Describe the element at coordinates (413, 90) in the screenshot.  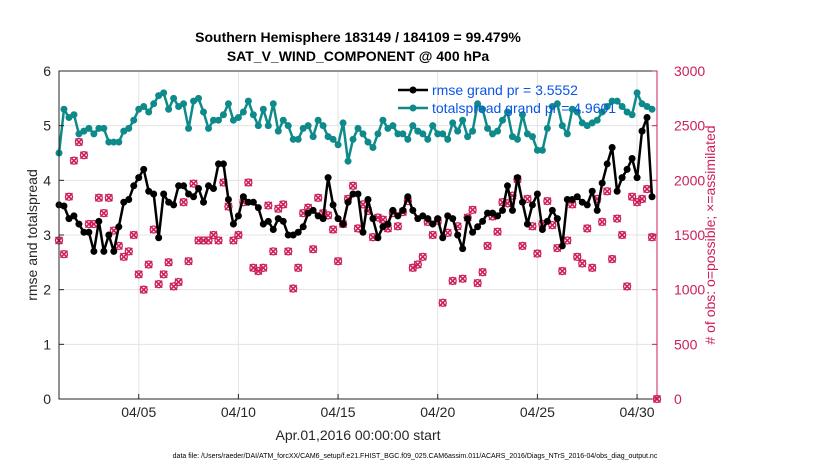
I see `legend-rmse-marker` at that location.